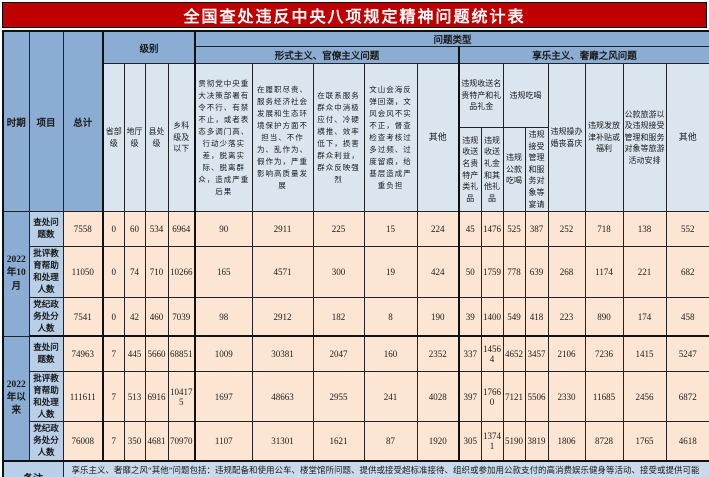  I want to click on page-title: 全国查处违反中央八项规定精神问题统计表, so click(354, 15).